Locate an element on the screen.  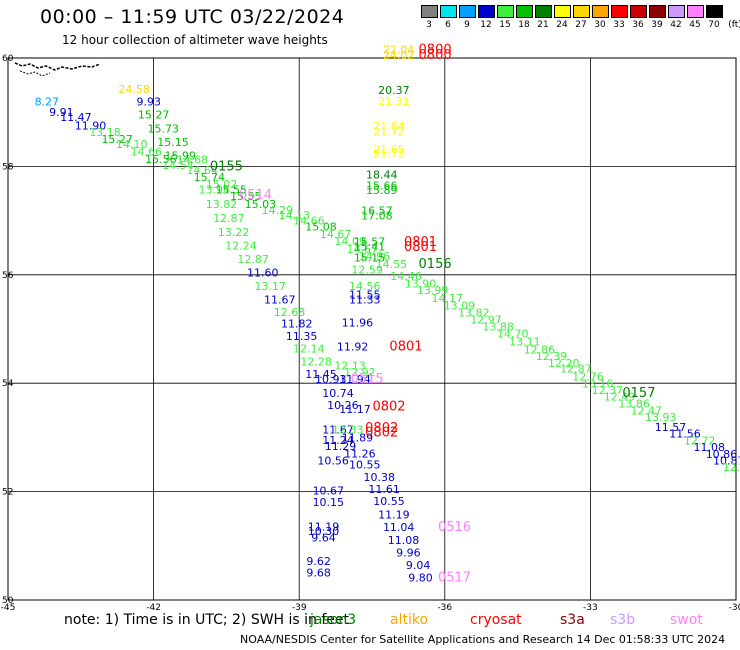
y-tick-label: 52 is located at coordinates (7, 493).